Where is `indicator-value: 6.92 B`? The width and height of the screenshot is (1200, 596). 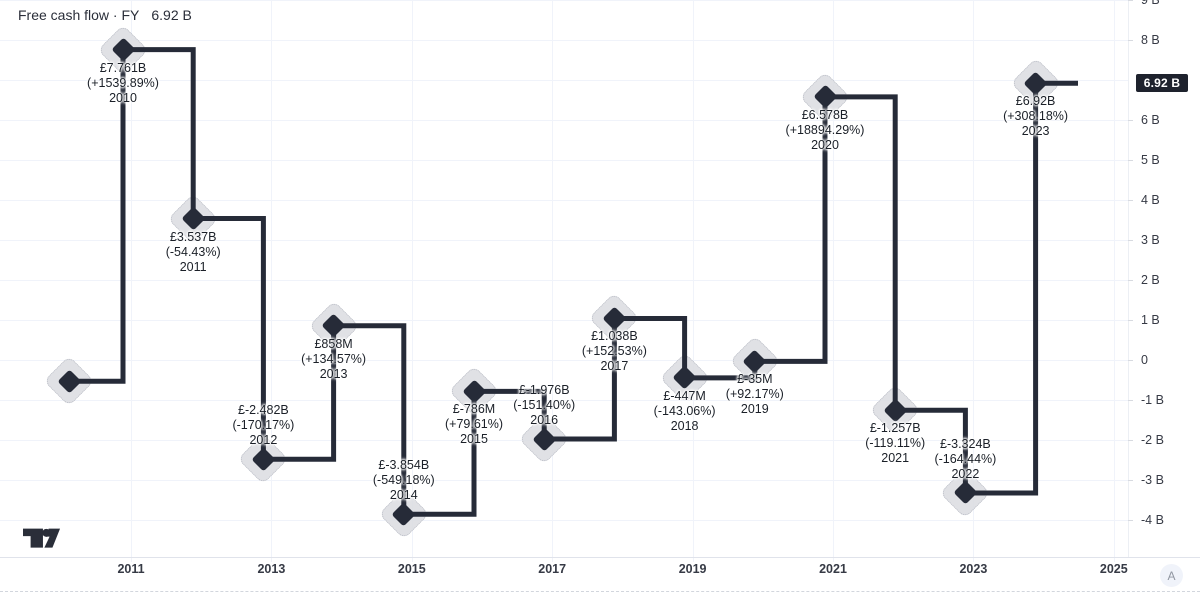
indicator-value: 6.92 B is located at coordinates (171, 15).